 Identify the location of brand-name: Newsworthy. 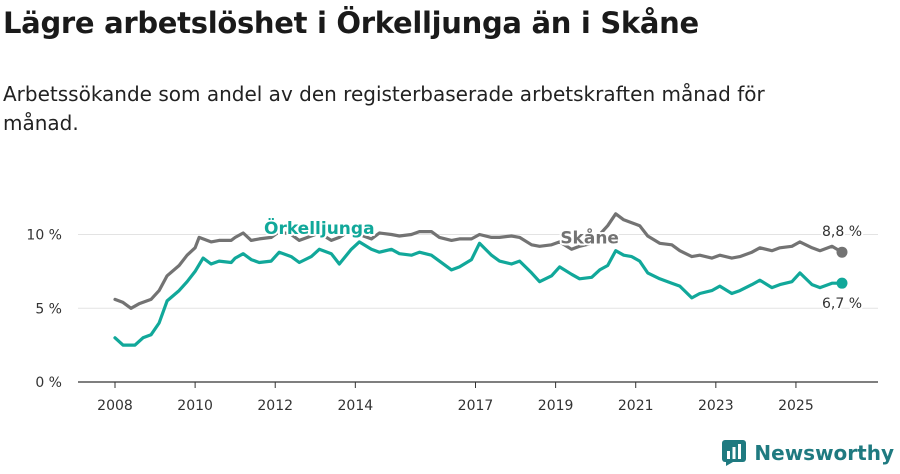
(824, 453).